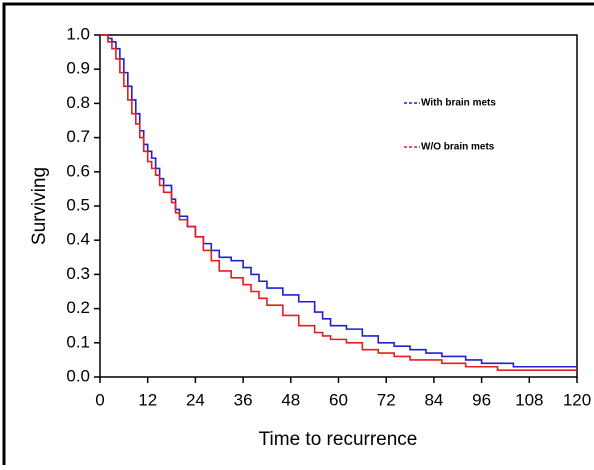  Describe the element at coordinates (39, 206) in the screenshot. I see `y-axis-title: Surviving` at that location.